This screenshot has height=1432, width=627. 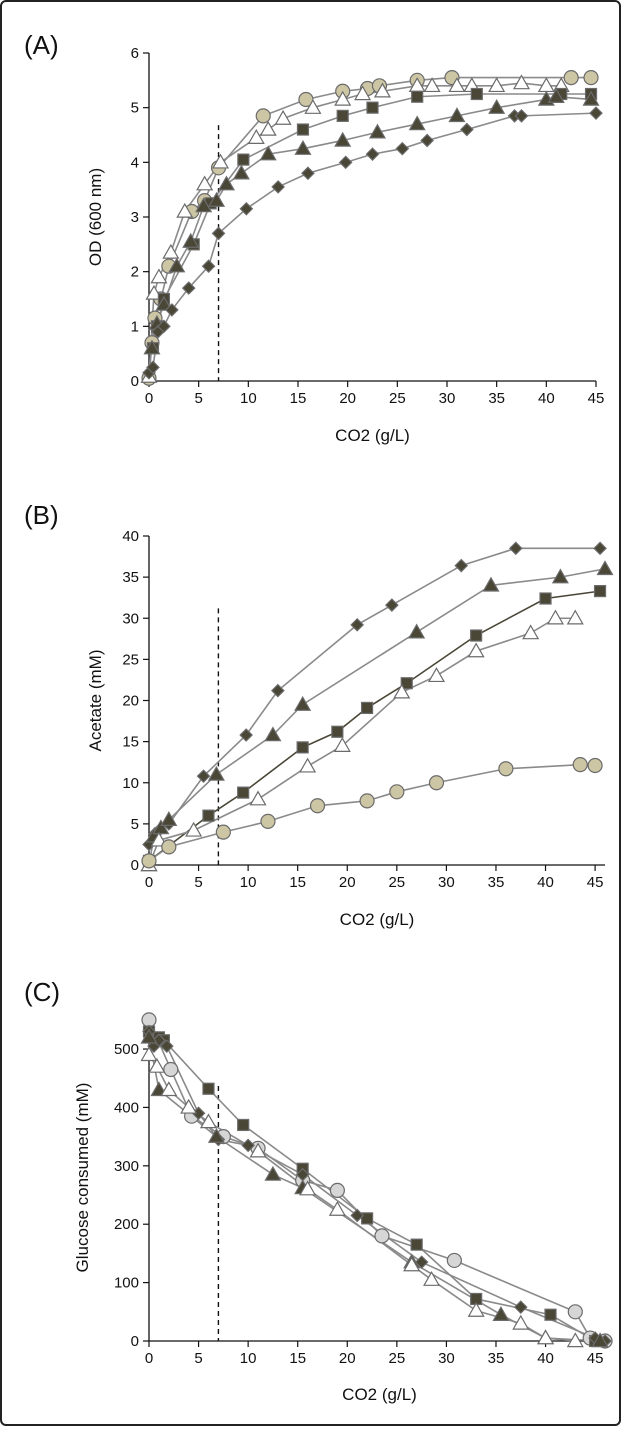 What do you see at coordinates (377, 919) in the screenshot?
I see `panel-b-x-axis-title: CO2 (g/L)` at bounding box center [377, 919].